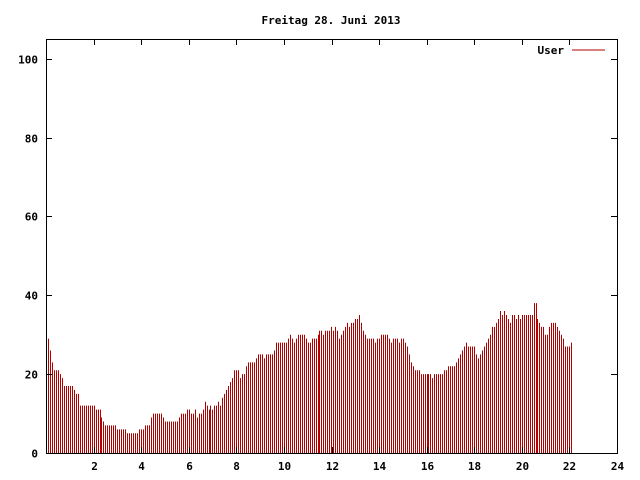 The height and width of the screenshot is (480, 640). Describe the element at coordinates (551, 50) in the screenshot. I see `legend-label-user: User` at that location.